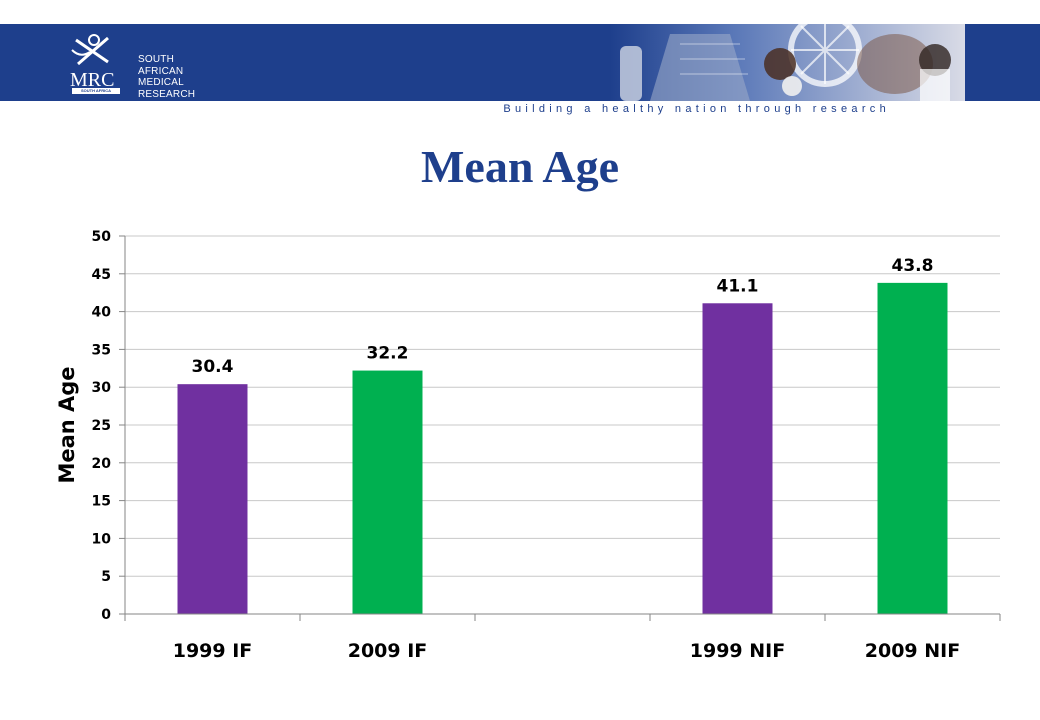 The height and width of the screenshot is (720, 1040). Describe the element at coordinates (67, 424) in the screenshot. I see `y-axis-title: Mean Age` at that location.